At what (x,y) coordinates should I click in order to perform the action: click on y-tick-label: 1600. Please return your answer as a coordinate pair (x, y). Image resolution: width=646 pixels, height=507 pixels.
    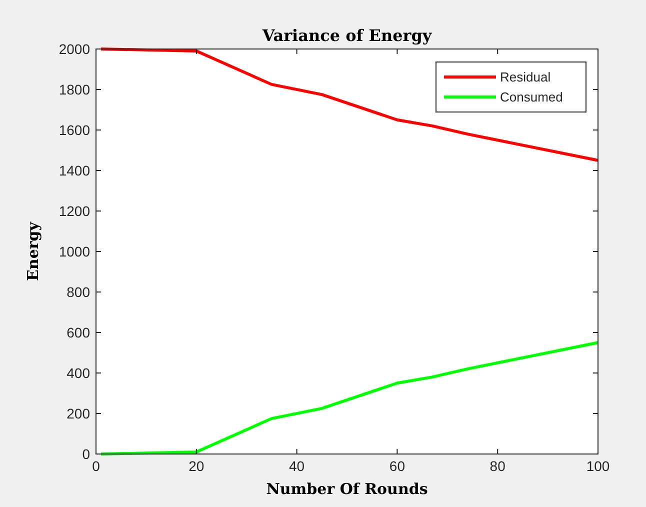
    Looking at the image, I should click on (74, 130).